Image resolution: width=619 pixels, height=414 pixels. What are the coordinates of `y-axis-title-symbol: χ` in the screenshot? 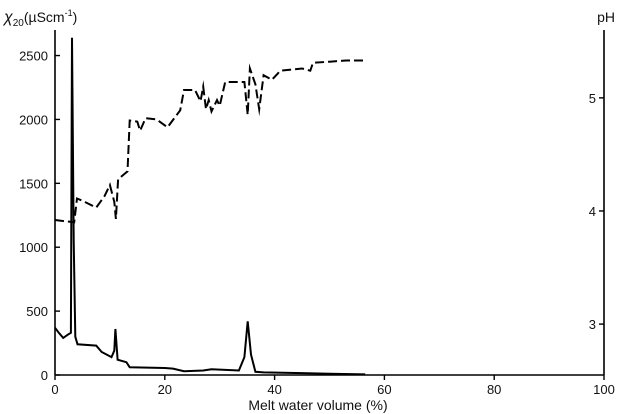 It's located at (7, 17).